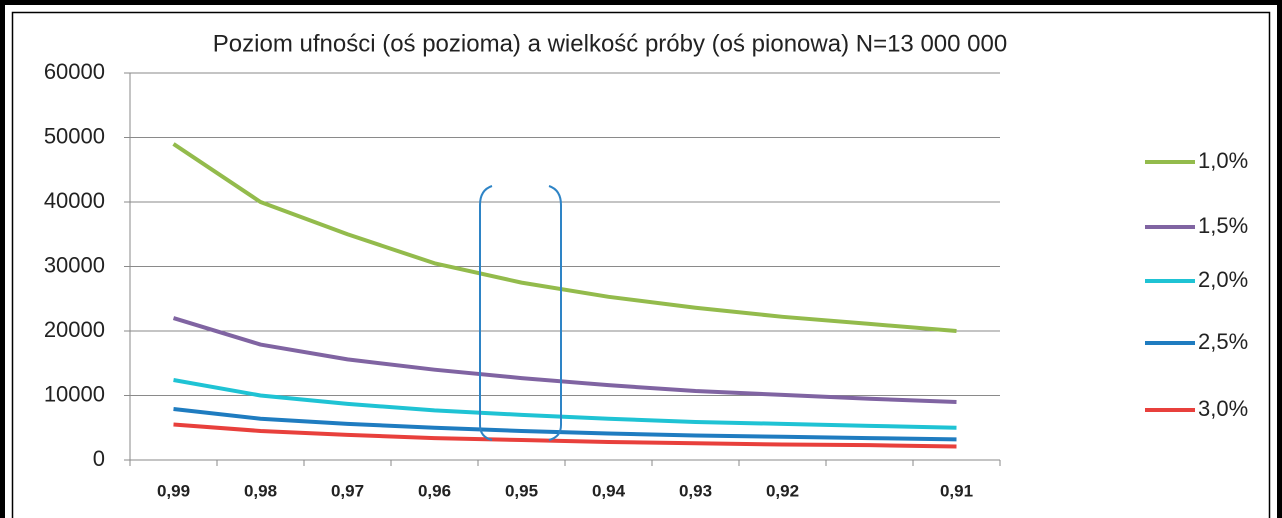 This screenshot has width=1282, height=518. What do you see at coordinates (486, 313) in the screenshot?
I see `left-bracket` at bounding box center [486, 313].